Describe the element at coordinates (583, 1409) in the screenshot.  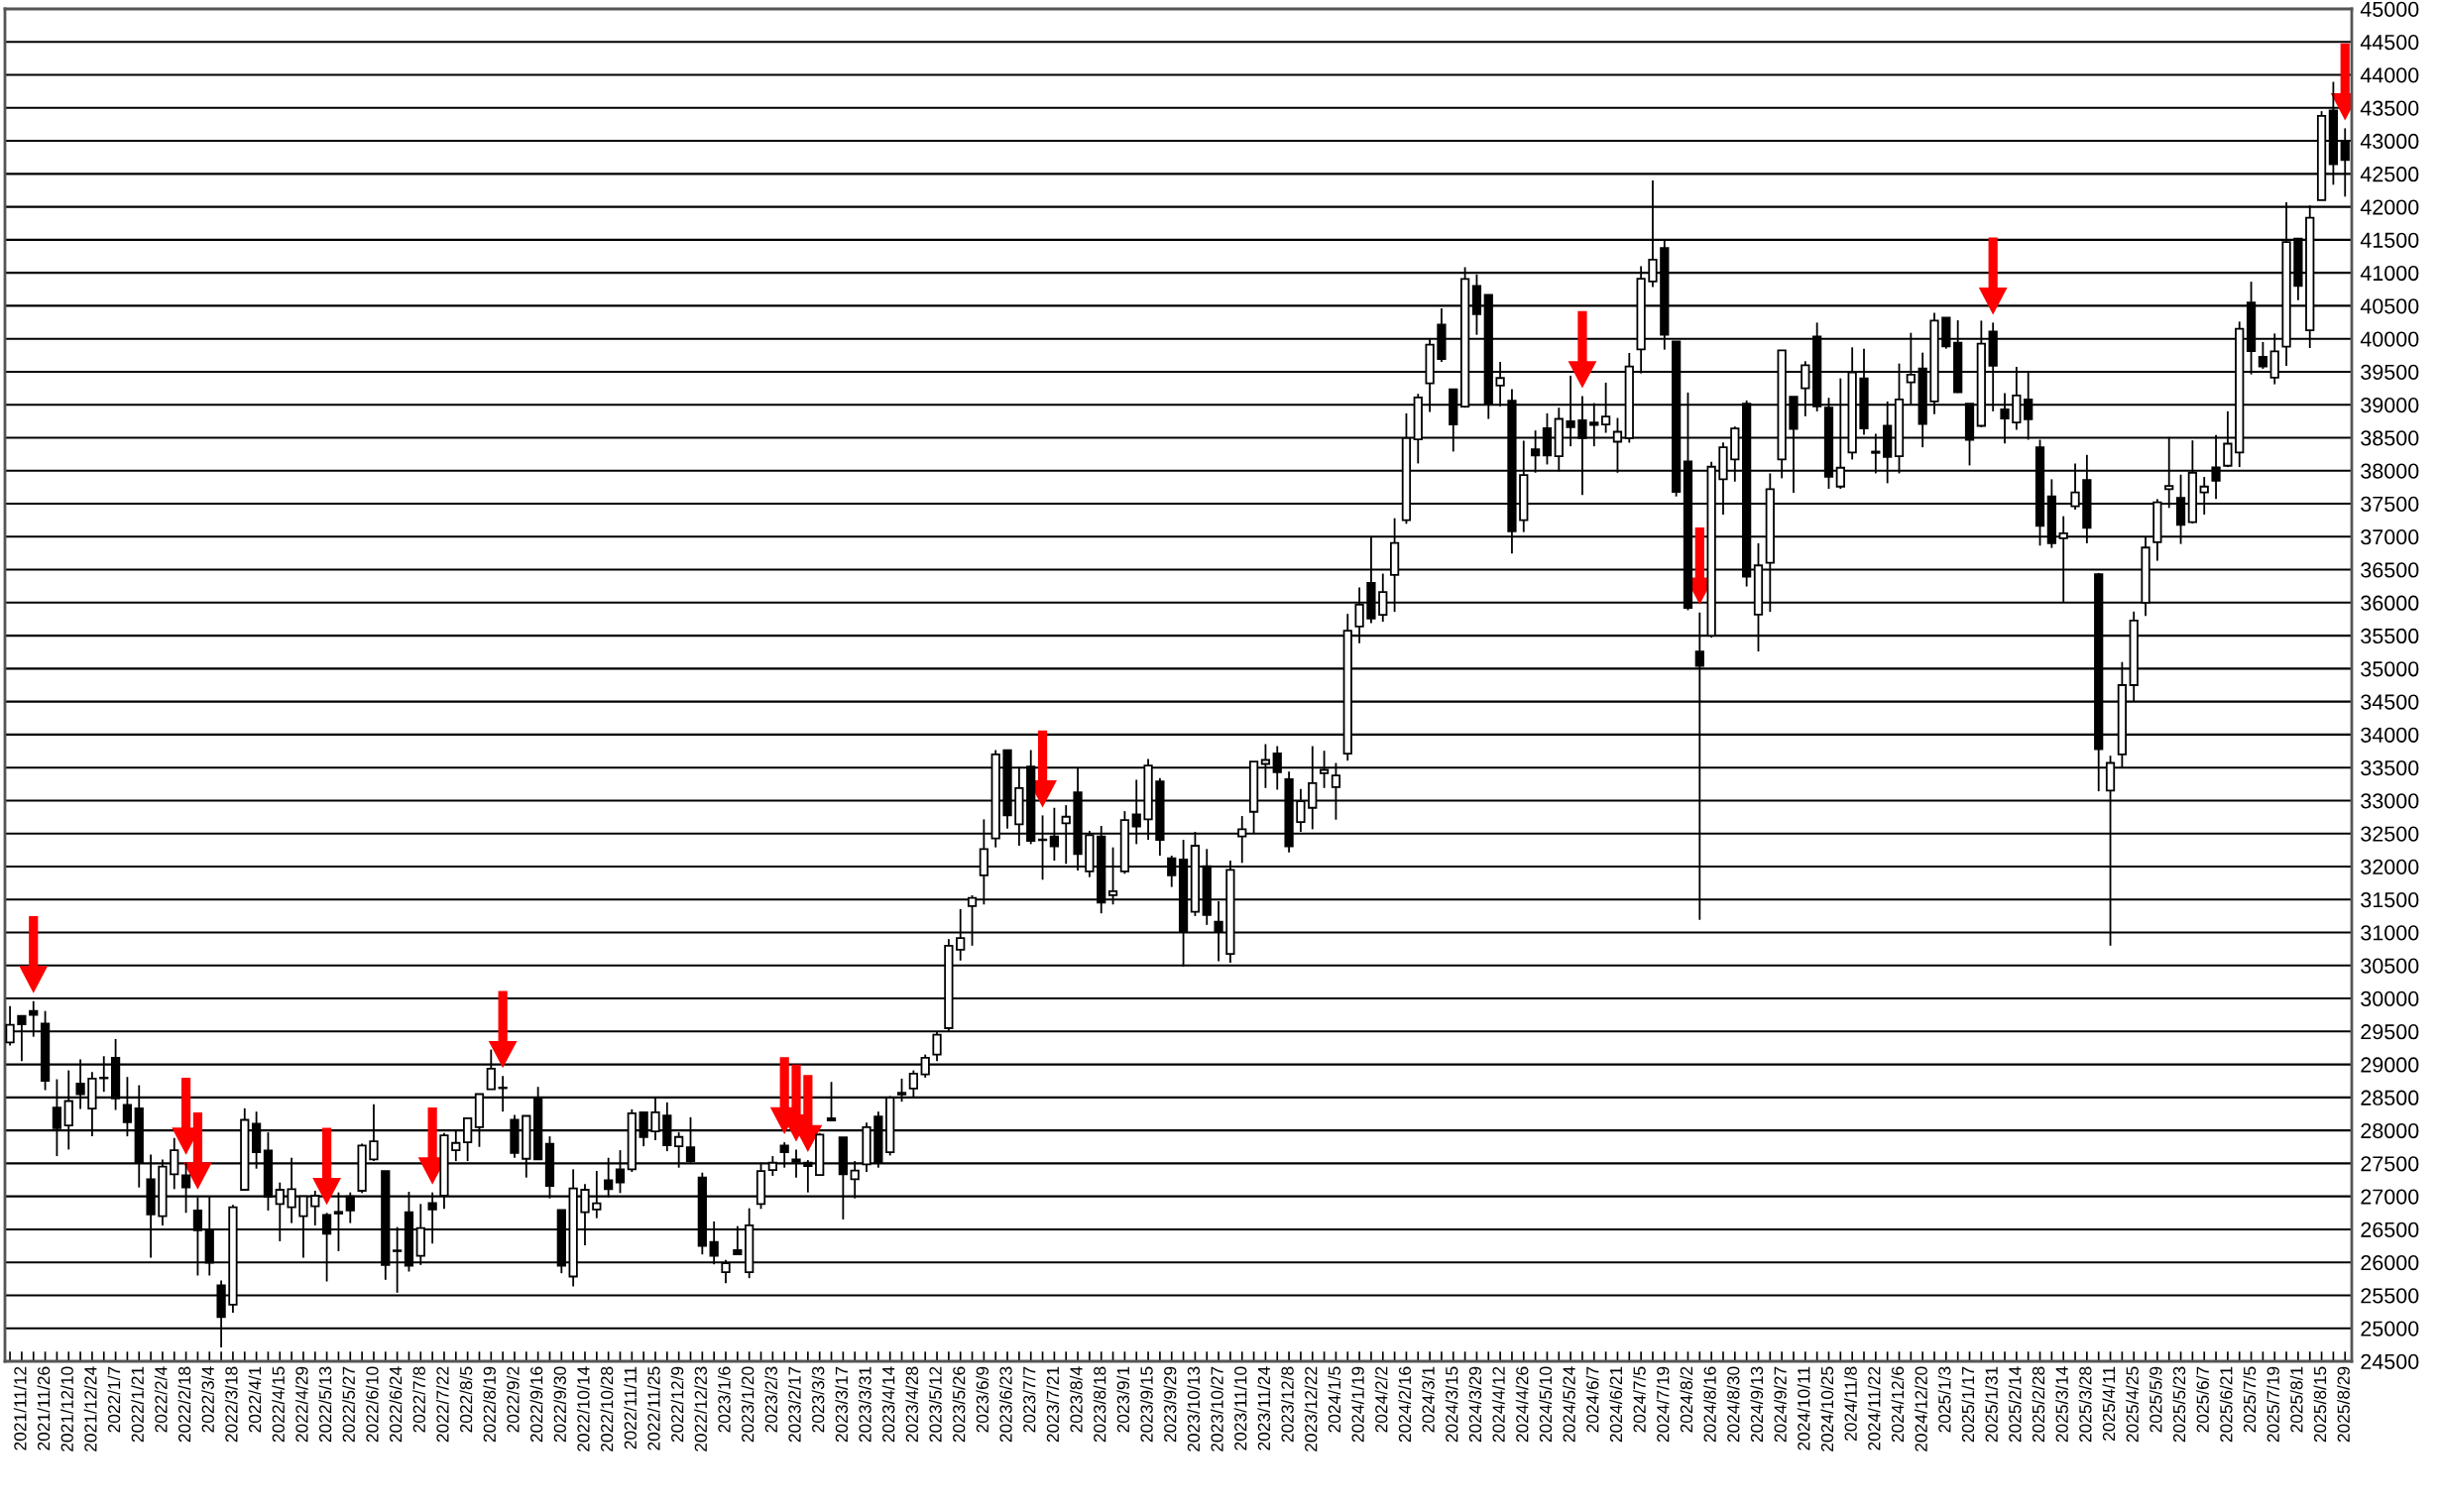
I see `x-tick-label: 2022/10/14` at that location.